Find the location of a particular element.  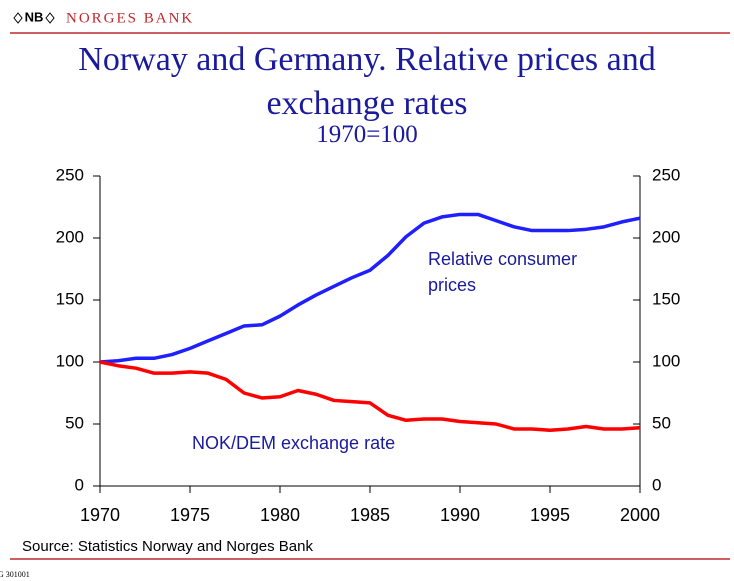

y2-tick-label: 100 is located at coordinates (666, 360).